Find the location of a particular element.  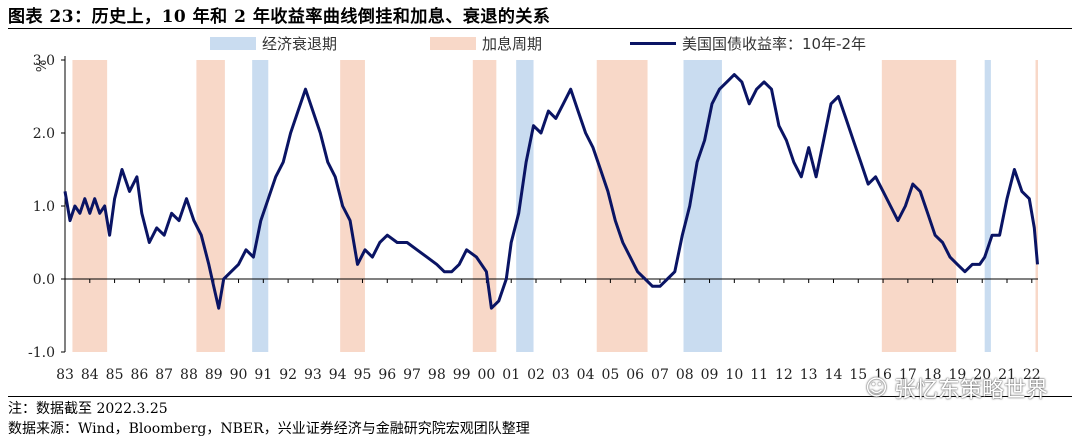

legend-swatch-recession is located at coordinates (233, 43).